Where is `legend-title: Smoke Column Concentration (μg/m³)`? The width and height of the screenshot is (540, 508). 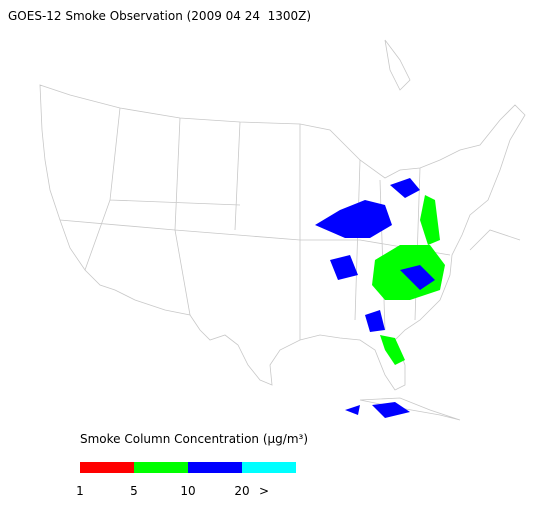 legend-title: Smoke Column Concentration (μg/m³) is located at coordinates (194, 439).